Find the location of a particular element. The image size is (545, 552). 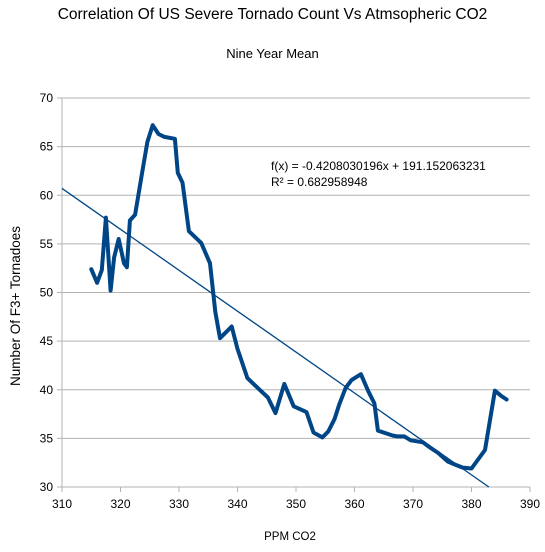

x-tick-label: 390 is located at coordinates (530, 504).